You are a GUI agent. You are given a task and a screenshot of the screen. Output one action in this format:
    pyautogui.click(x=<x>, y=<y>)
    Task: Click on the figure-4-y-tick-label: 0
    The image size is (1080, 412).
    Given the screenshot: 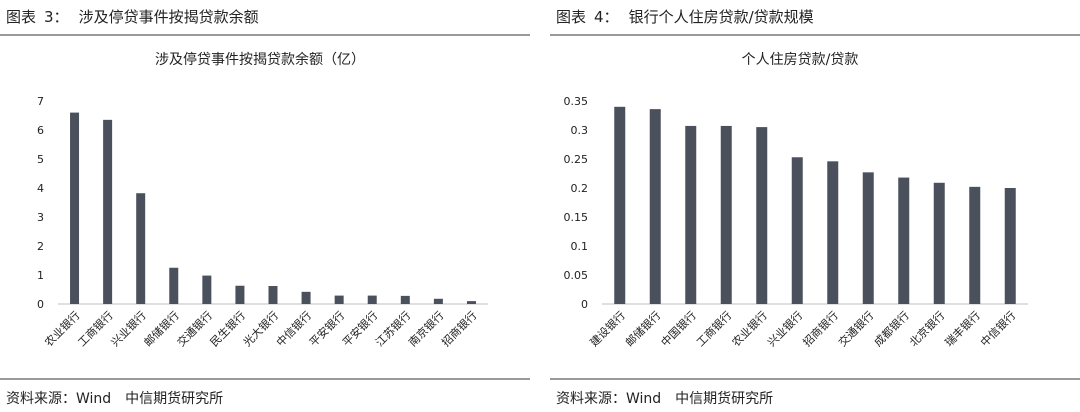 What is the action you would take?
    pyautogui.click(x=584, y=304)
    